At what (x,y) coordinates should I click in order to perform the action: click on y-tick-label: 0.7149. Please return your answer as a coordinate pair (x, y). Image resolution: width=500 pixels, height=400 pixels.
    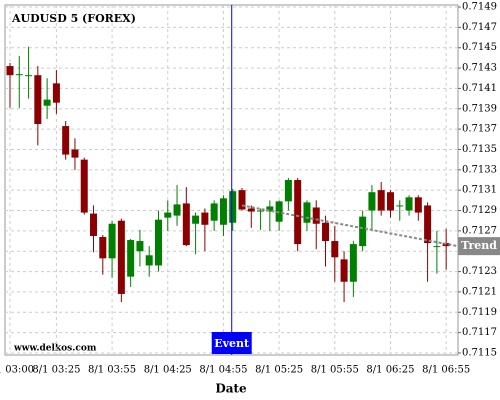
    Looking at the image, I should click on (479, 7).